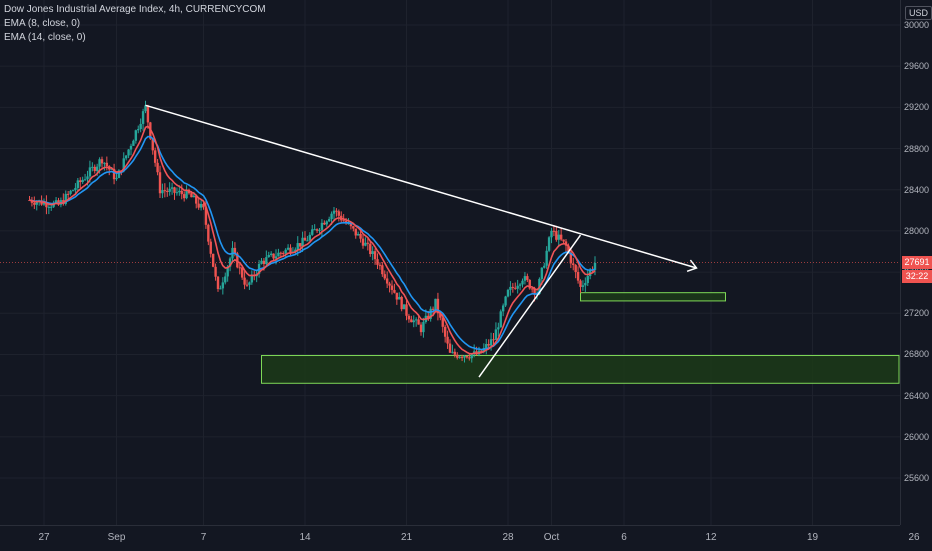 This screenshot has width=932, height=551. Describe the element at coordinates (42, 23) in the screenshot. I see `ema8-legend: EMA (8, close, 0)` at that location.